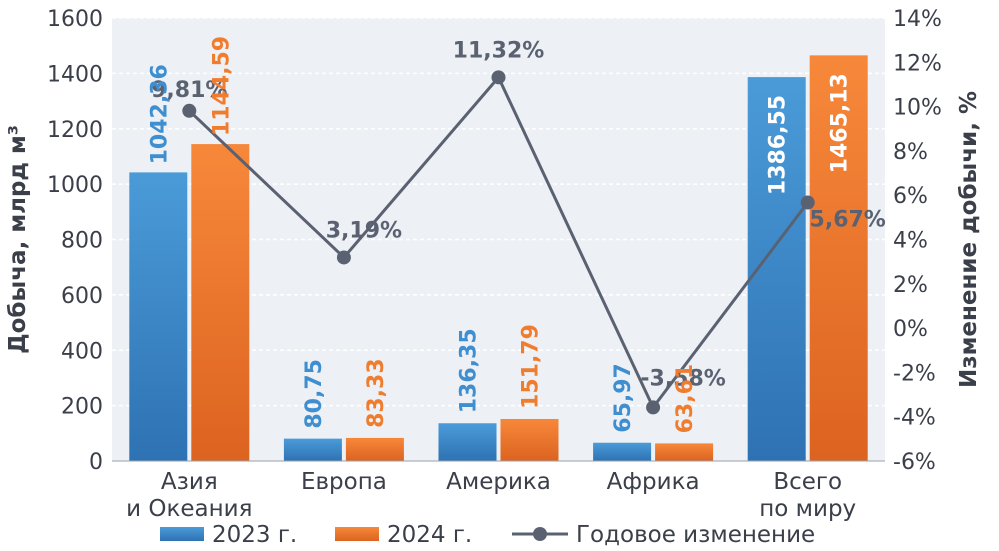  What do you see at coordinates (314, 394) in the screenshot?
I see `bar-value-label: 80,75` at bounding box center [314, 394].